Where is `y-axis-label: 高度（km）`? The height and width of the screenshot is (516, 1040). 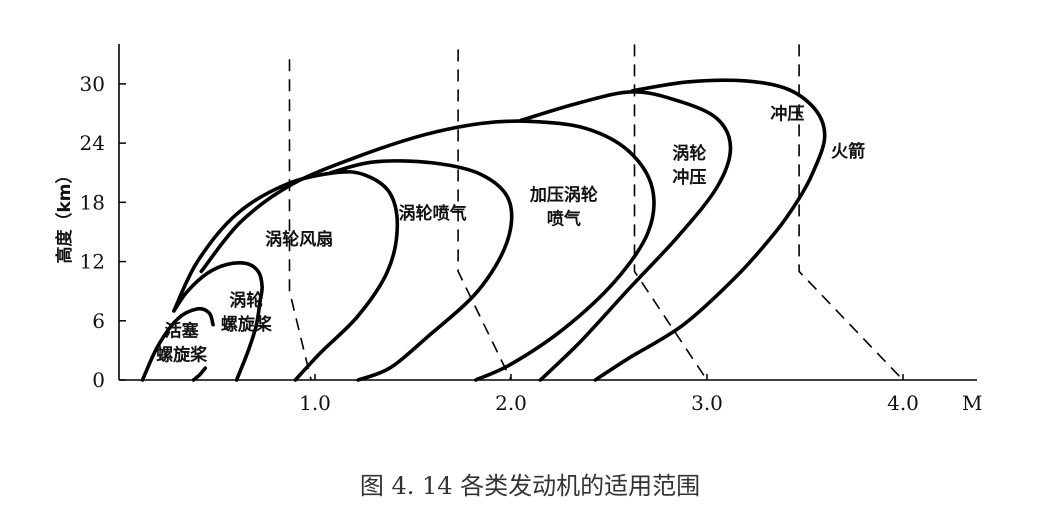 y-axis-label: 高度（km） is located at coordinates (64, 214).